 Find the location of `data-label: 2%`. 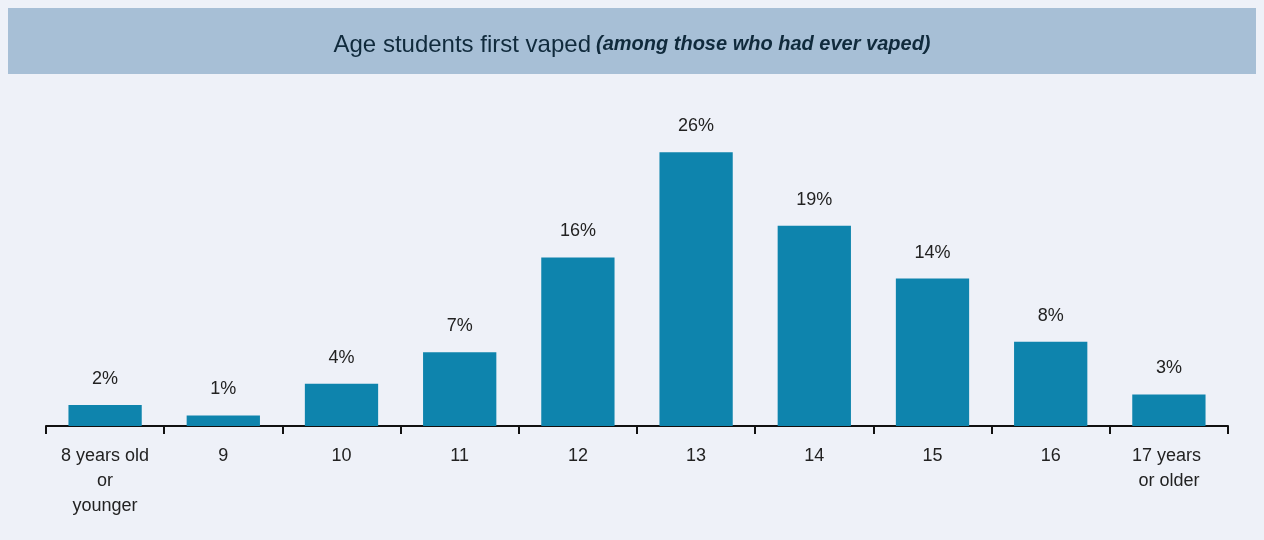

data-label: 2% is located at coordinates (105, 377).